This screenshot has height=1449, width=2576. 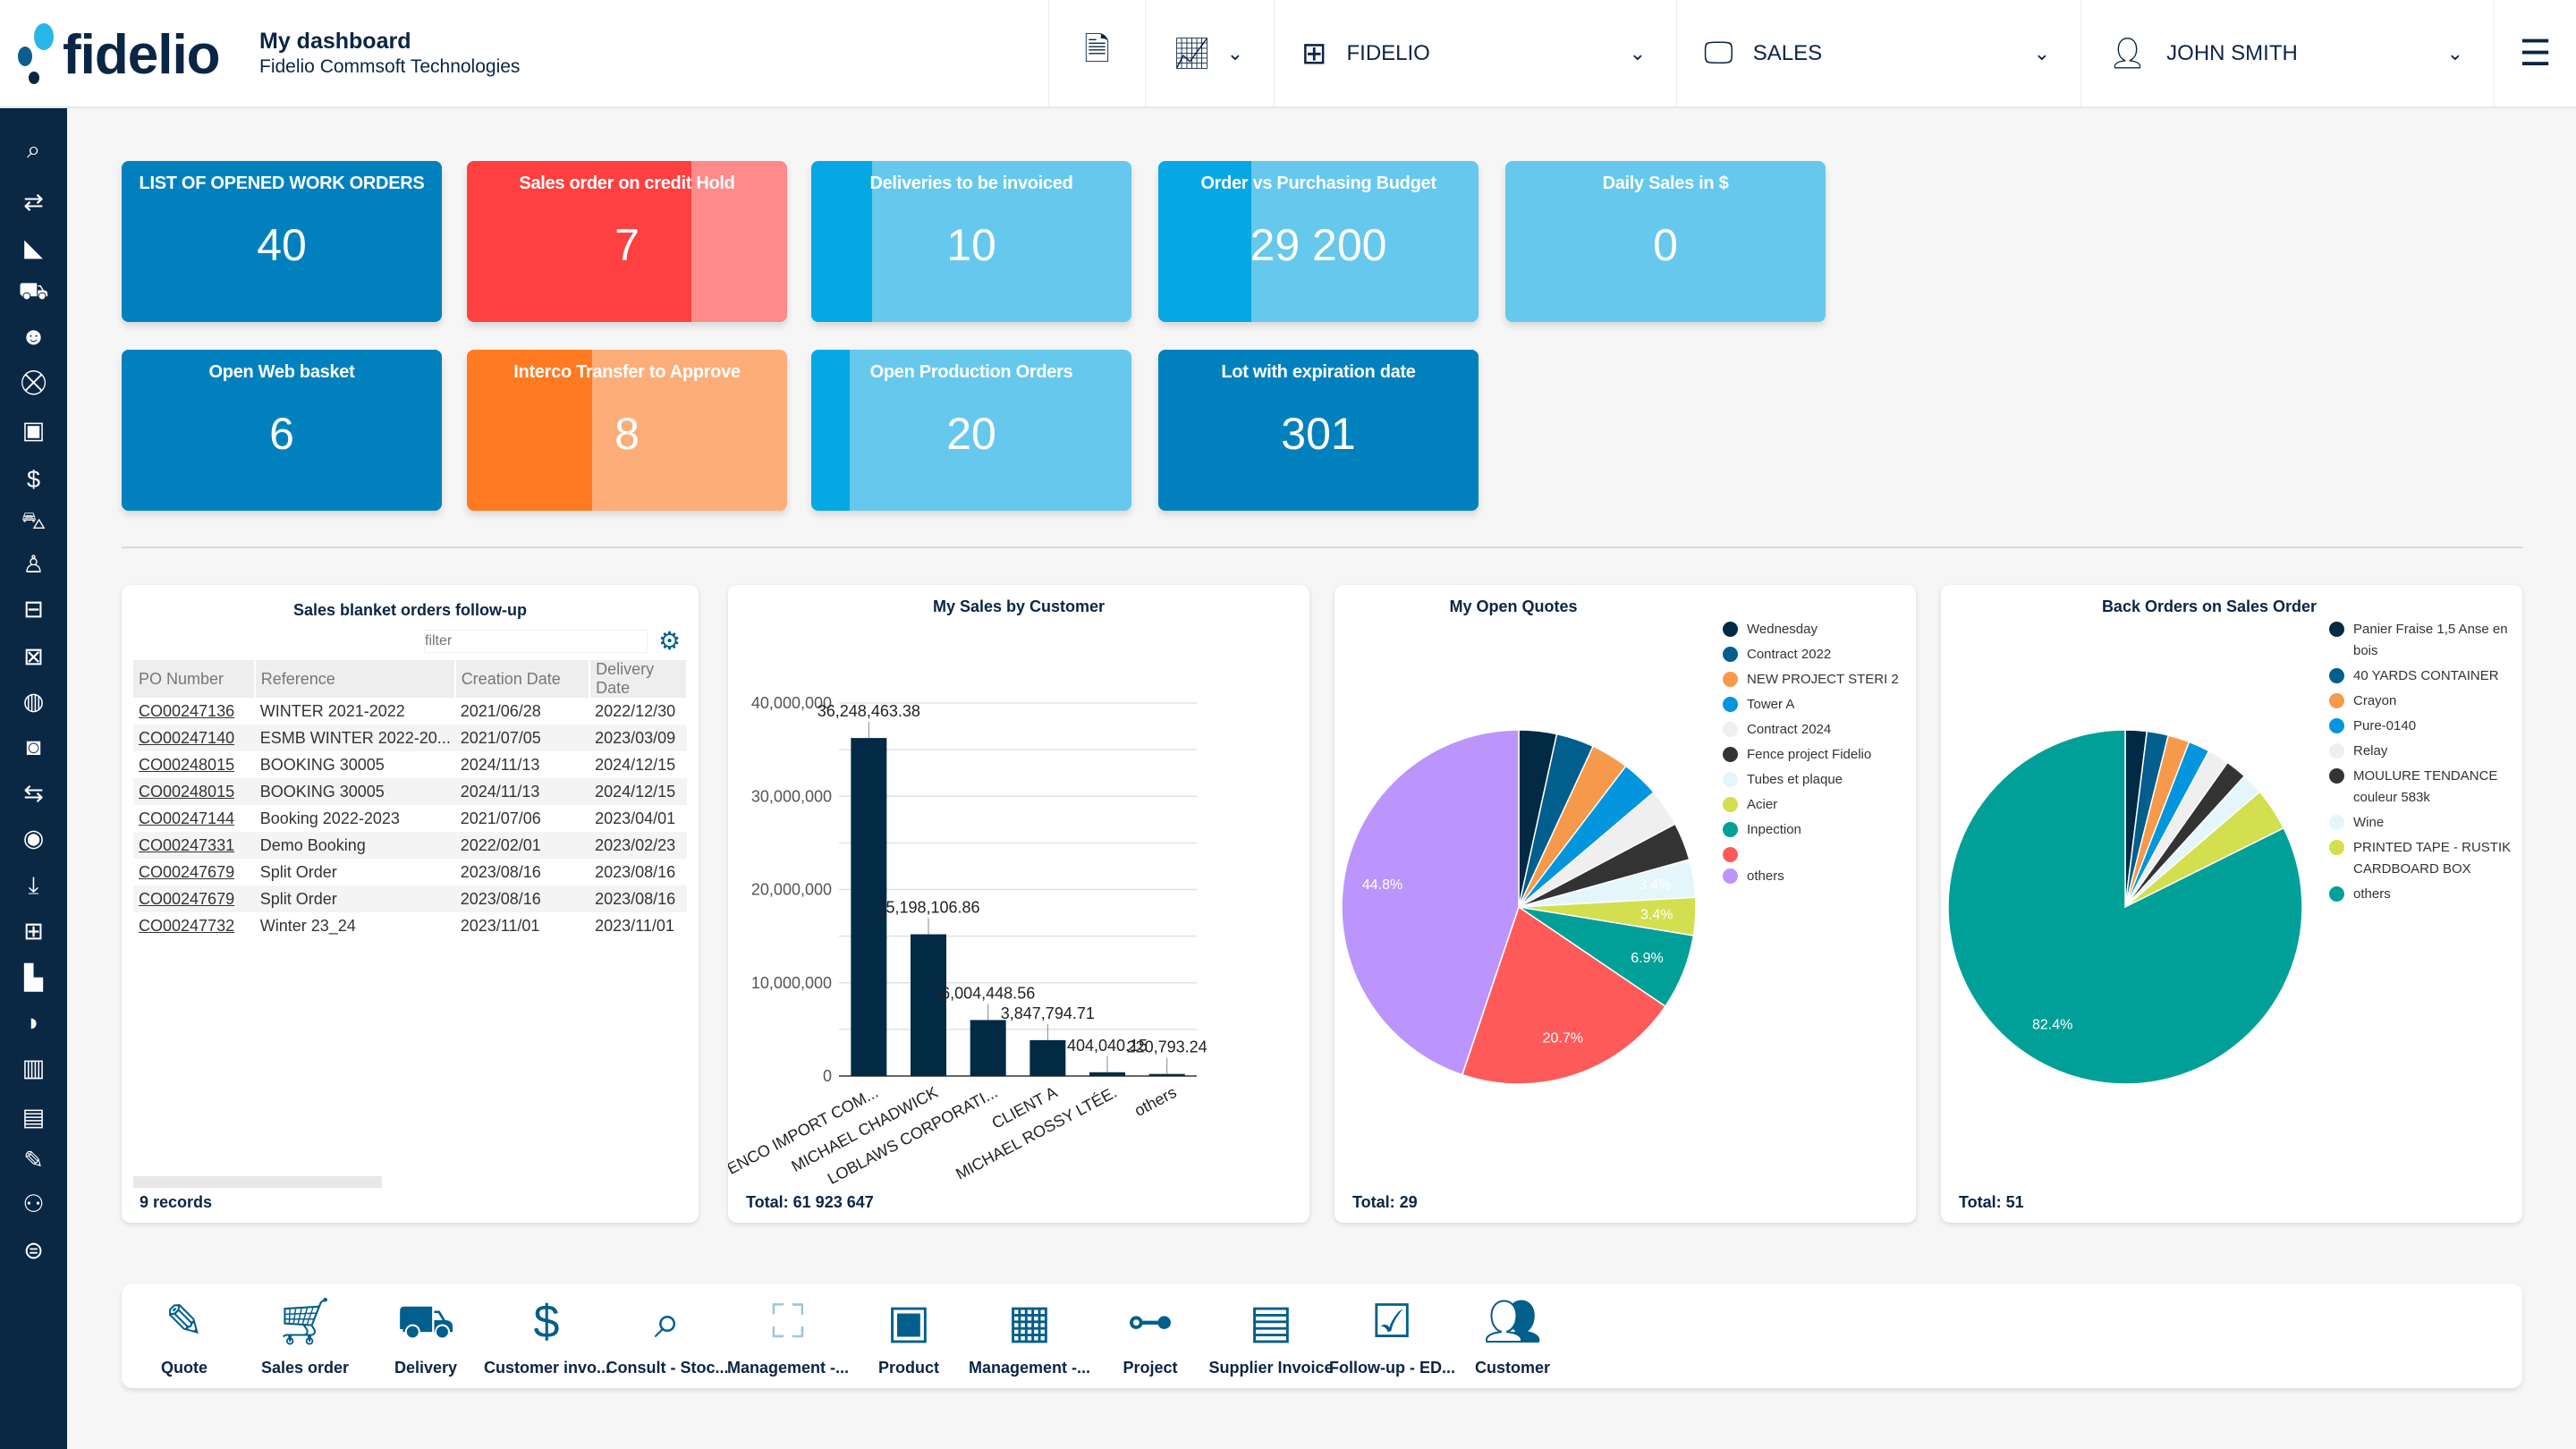 What do you see at coordinates (34, 520) in the screenshot?
I see `shopping-cart-icon: ⛍` at bounding box center [34, 520].